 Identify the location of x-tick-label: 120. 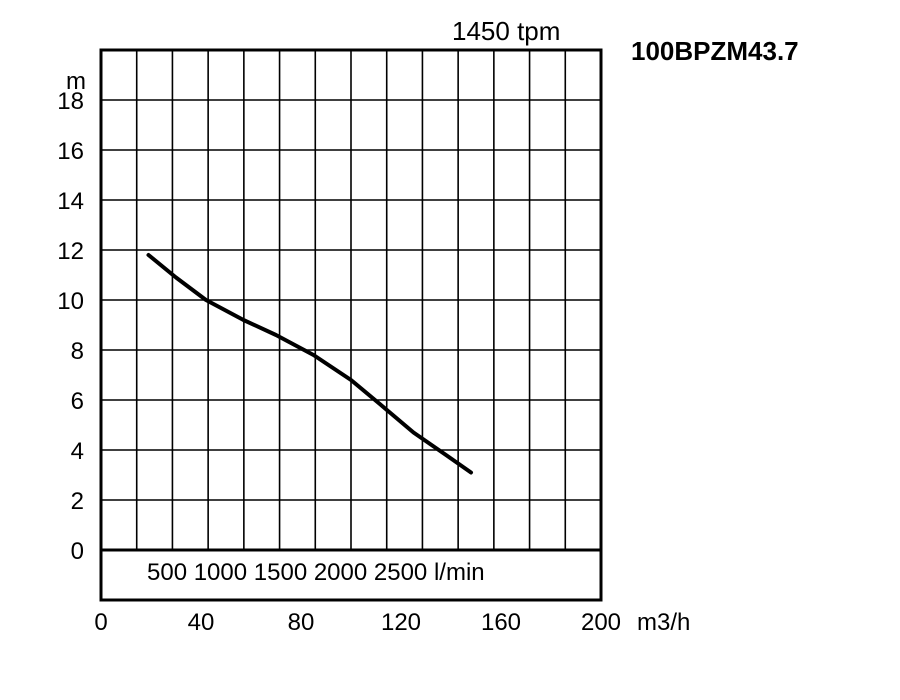
(401, 622).